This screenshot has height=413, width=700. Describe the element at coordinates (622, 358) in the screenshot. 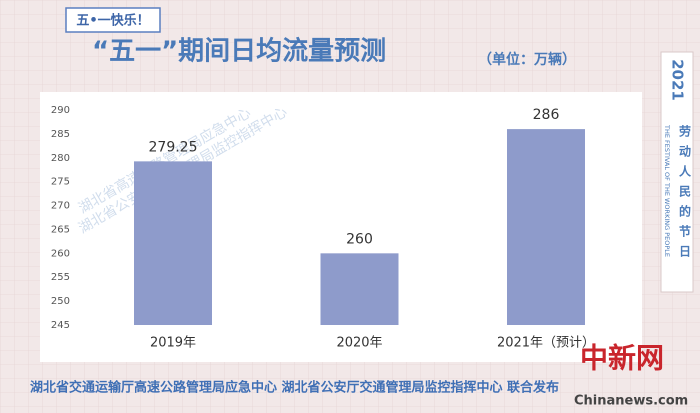

I see `source-logo: 中新网` at that location.